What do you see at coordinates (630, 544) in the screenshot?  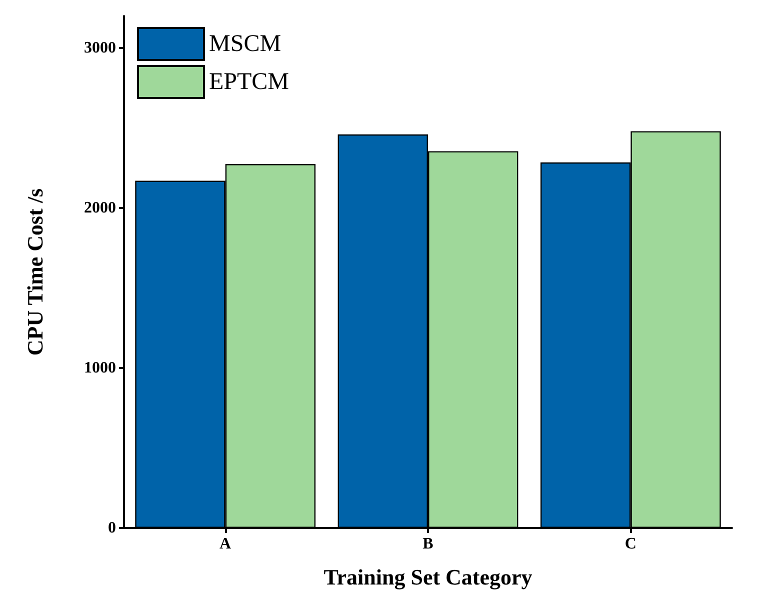 I see `x-tick-label: C` at bounding box center [630, 544].